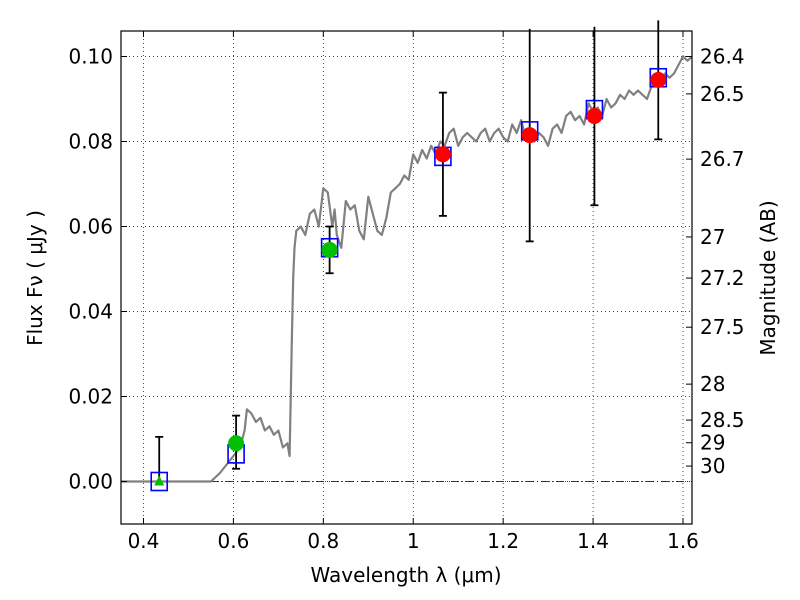  Describe the element at coordinates (593, 541) in the screenshot. I see `x-tick-label: 1.4` at that location.